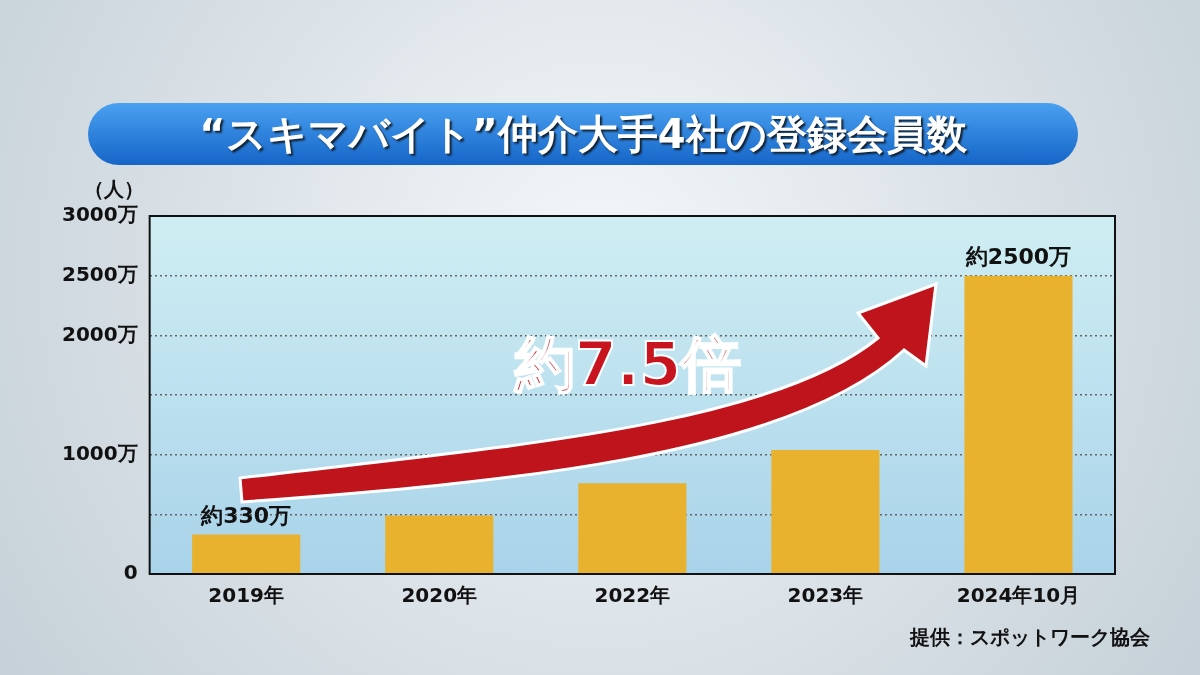  What do you see at coordinates (99, 214) in the screenshot?
I see `y-tick-label: 3000万` at bounding box center [99, 214].